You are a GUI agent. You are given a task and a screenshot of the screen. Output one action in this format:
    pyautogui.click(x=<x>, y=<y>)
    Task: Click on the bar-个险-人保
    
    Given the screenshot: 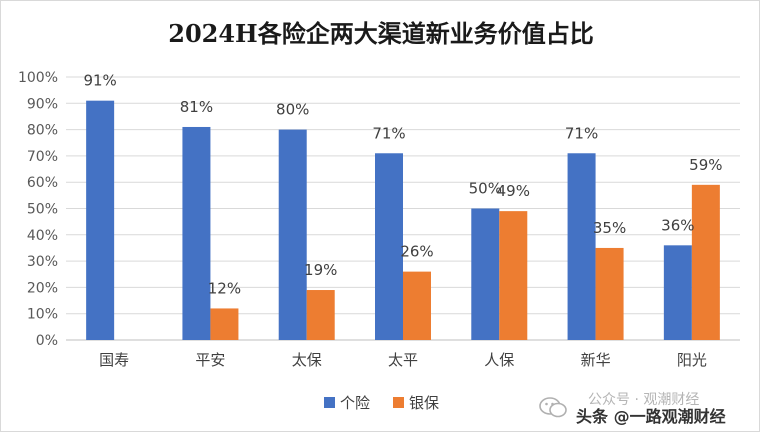 What is the action you would take?
    pyautogui.click(x=485, y=274)
    